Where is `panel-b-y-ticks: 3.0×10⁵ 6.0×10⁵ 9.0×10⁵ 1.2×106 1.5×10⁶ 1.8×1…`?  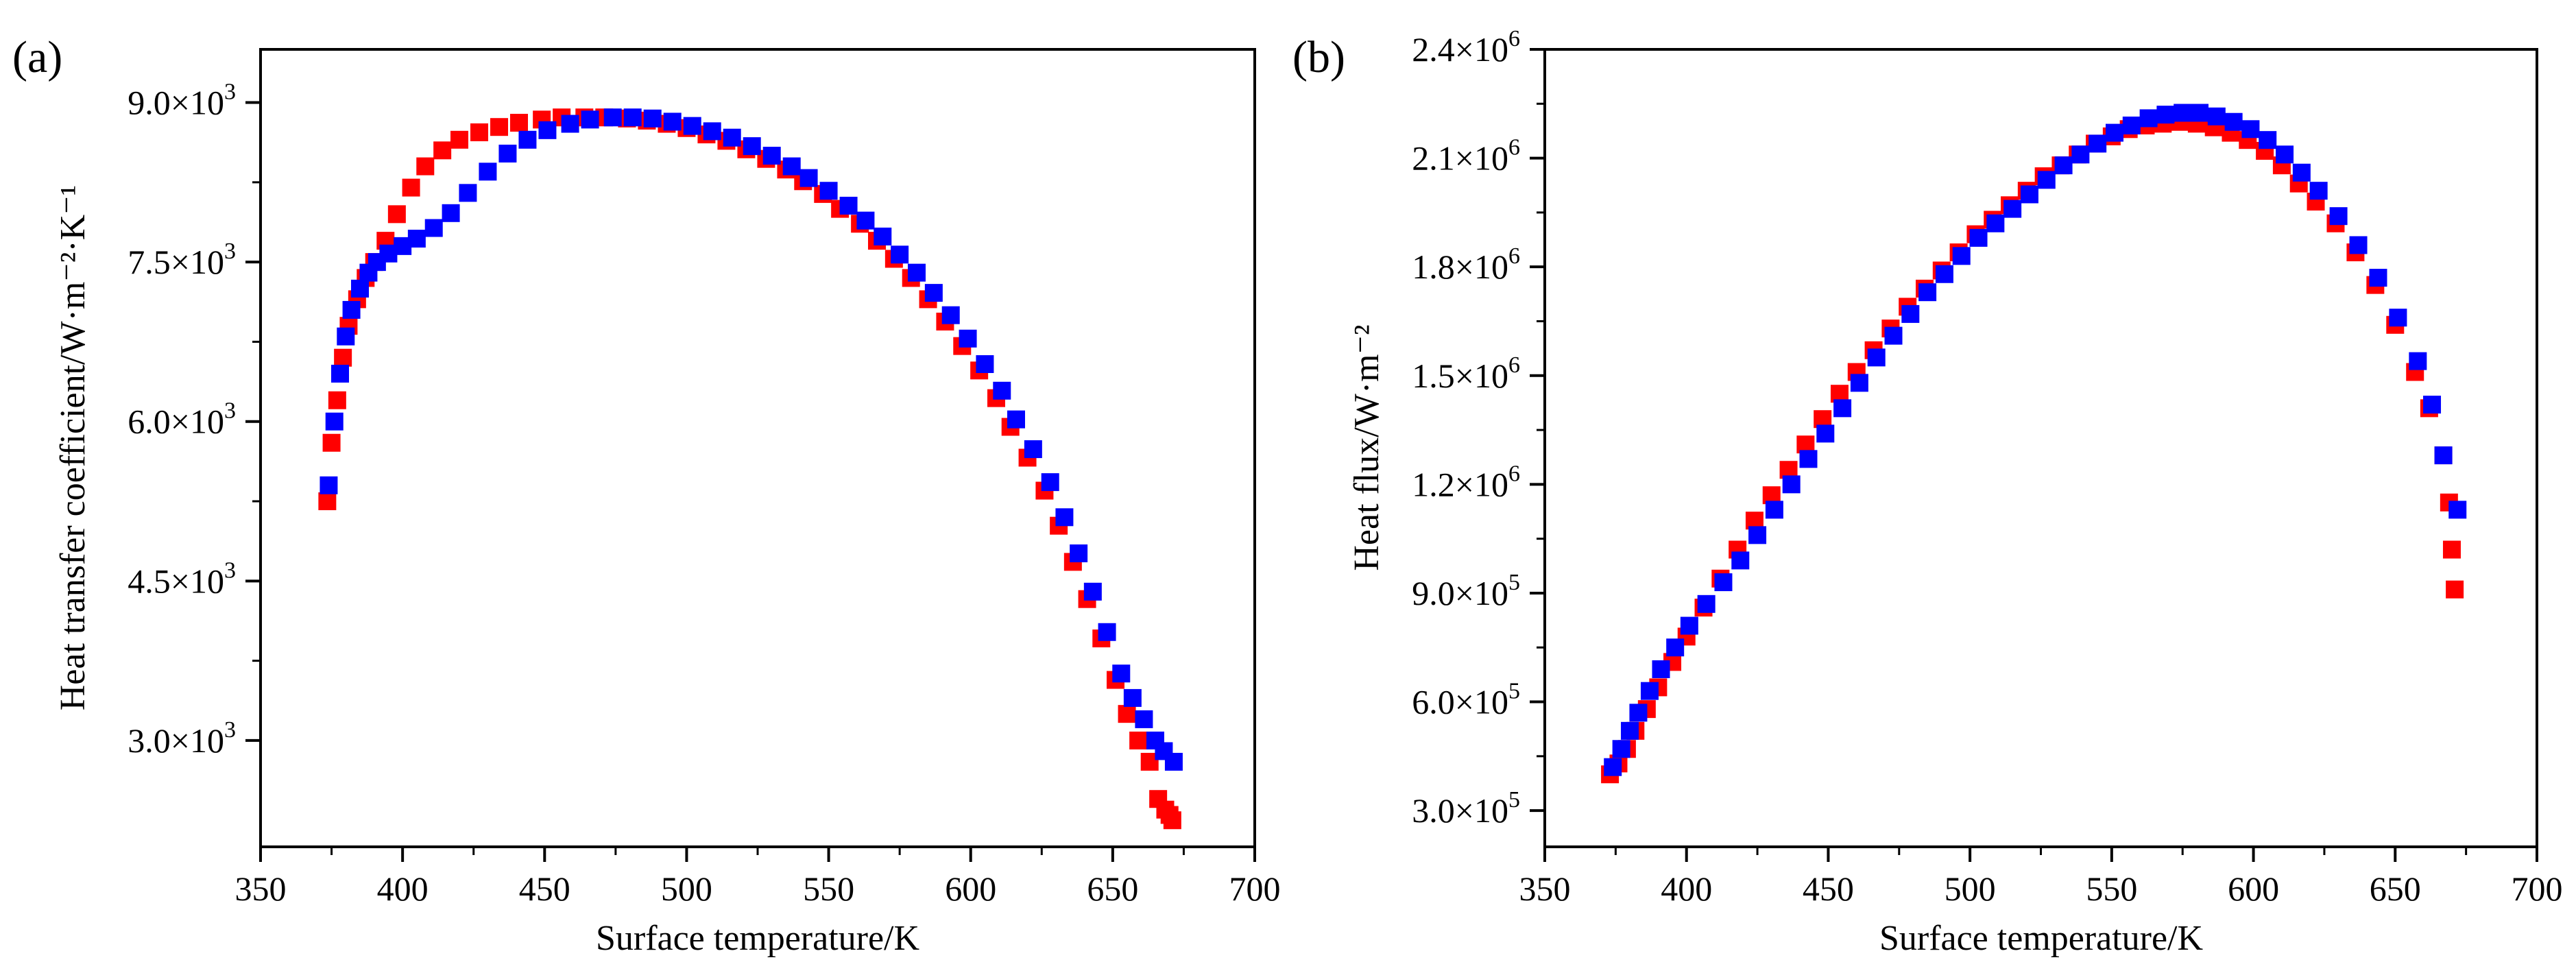
panel-b-y-ticks: 3.0×10⁵ 6.0×10⁵ 9.0×10⁵ 1.2×106 1.5×10⁶ 1.8×1… is located at coordinates (1479, 428).